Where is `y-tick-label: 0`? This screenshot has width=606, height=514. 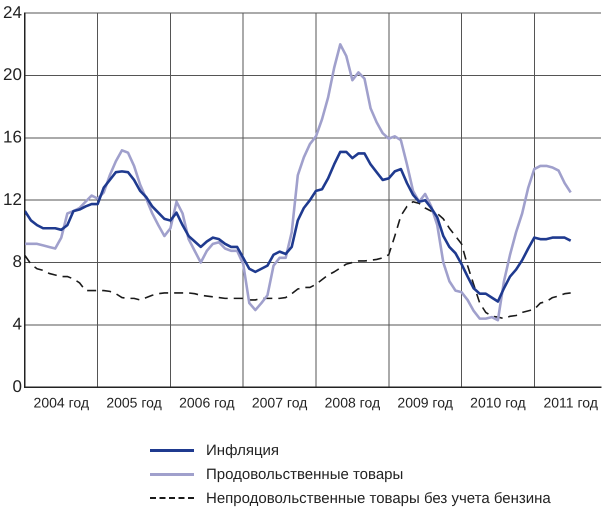
y-tick-label: 0 is located at coordinates (17, 386).